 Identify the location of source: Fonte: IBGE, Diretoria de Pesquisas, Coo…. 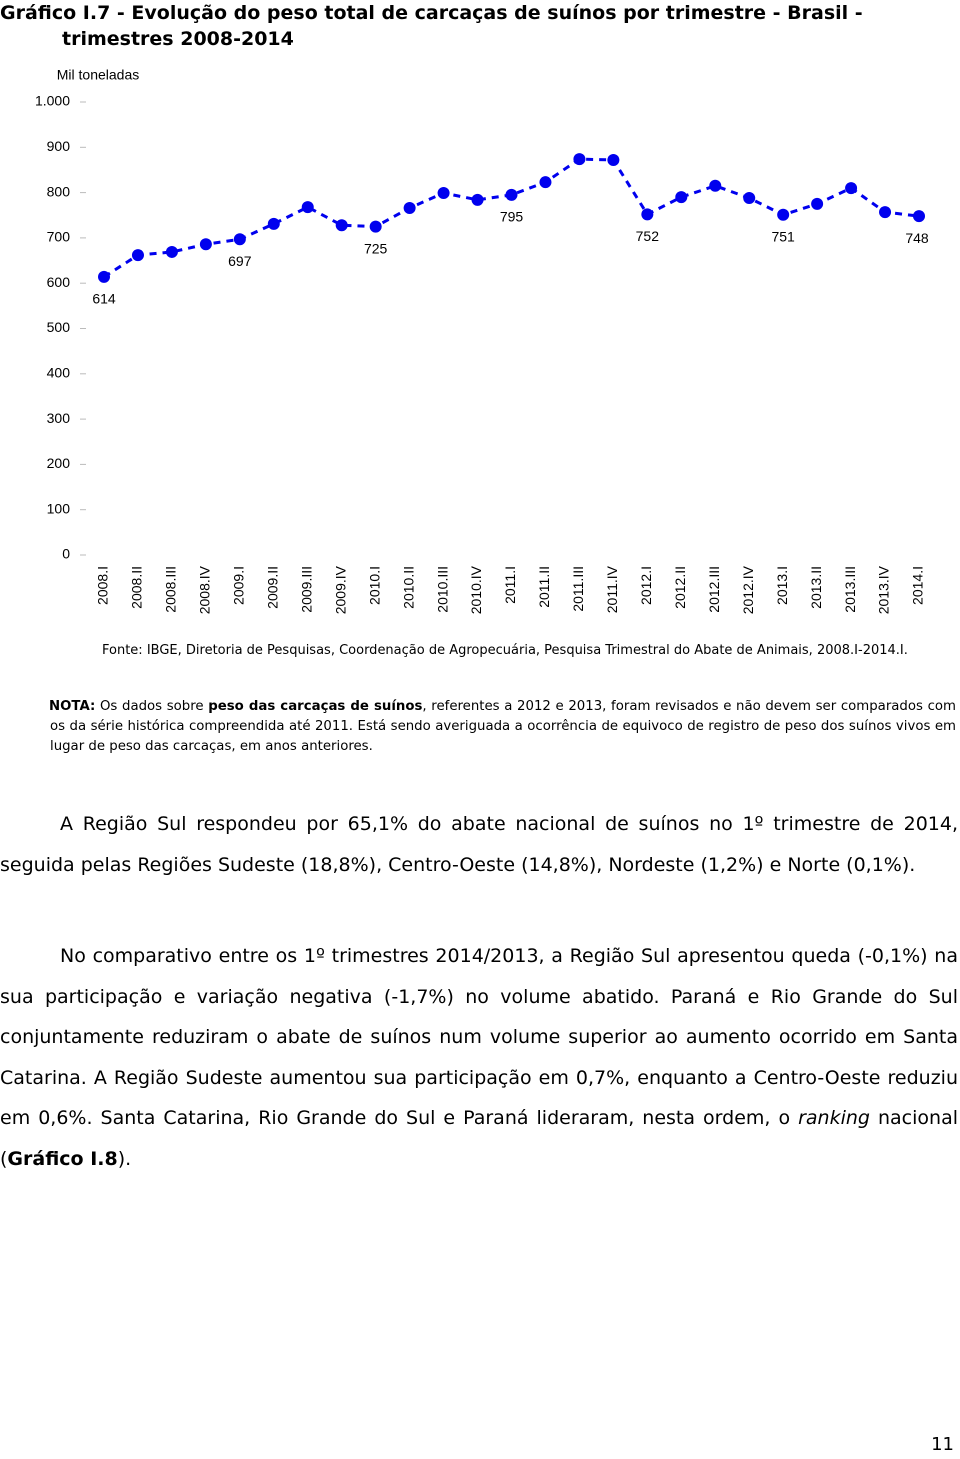
(505, 650).